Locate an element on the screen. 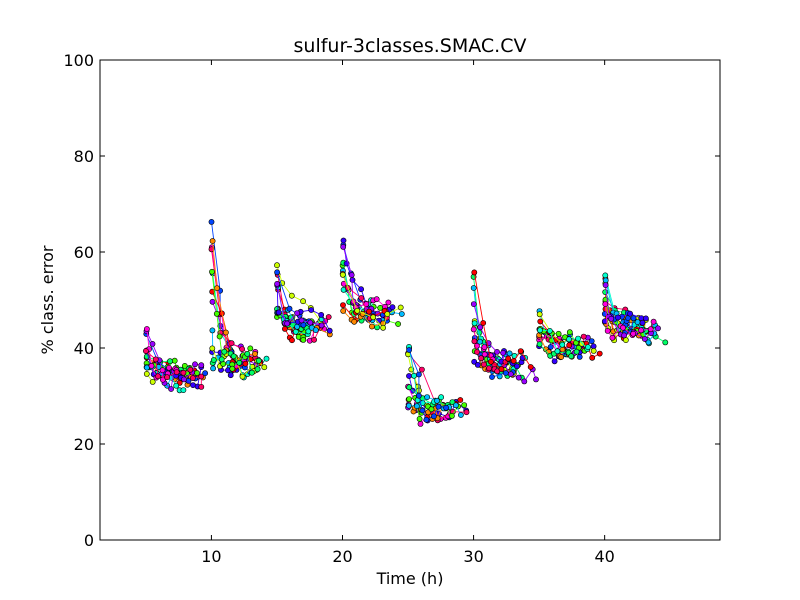 The image size is (800, 600). x-tick-label: 30 is located at coordinates (473, 556).